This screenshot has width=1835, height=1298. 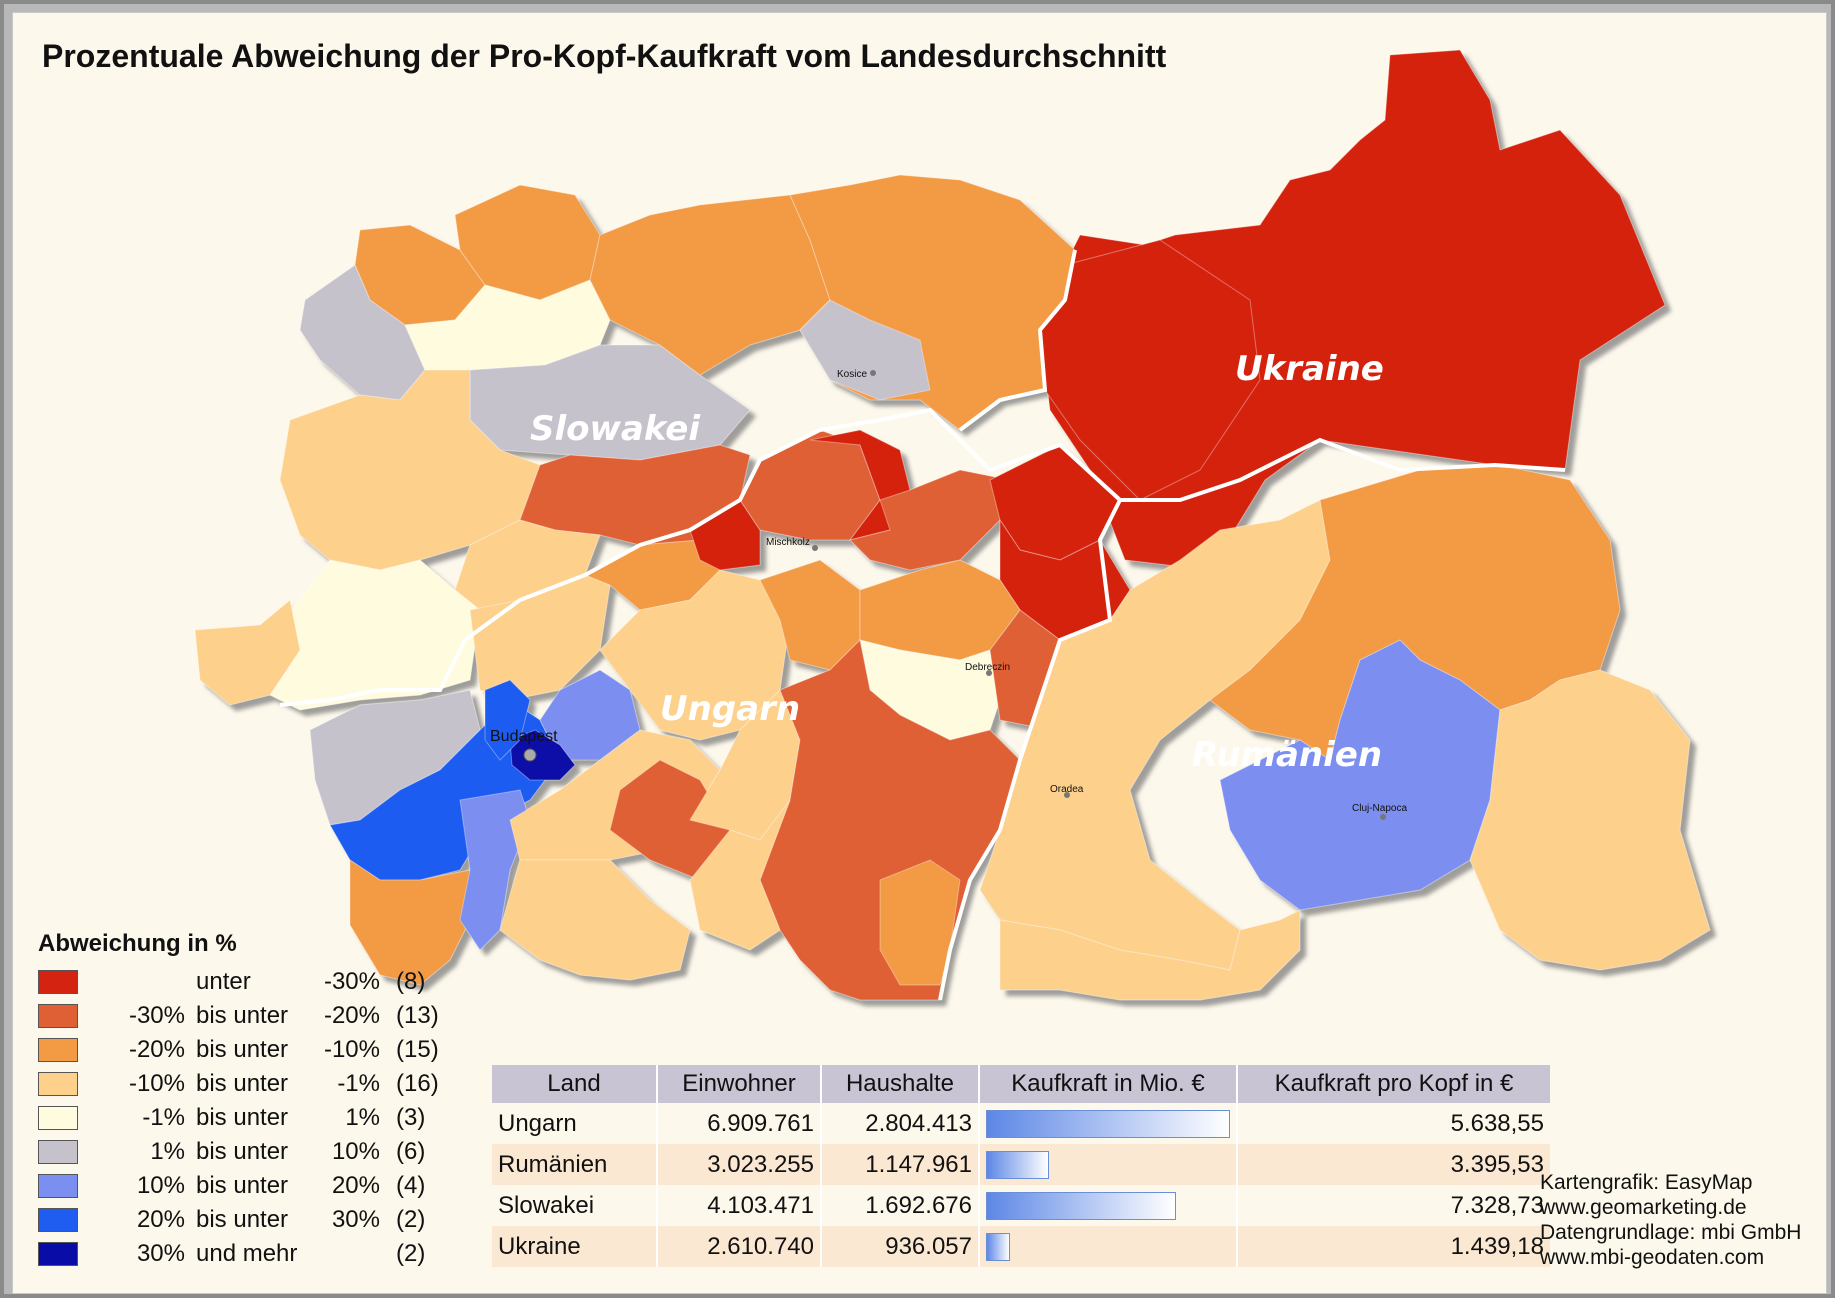 I want to click on cell-pro-kopf: 1.439,18, so click(x=1393, y=1246).